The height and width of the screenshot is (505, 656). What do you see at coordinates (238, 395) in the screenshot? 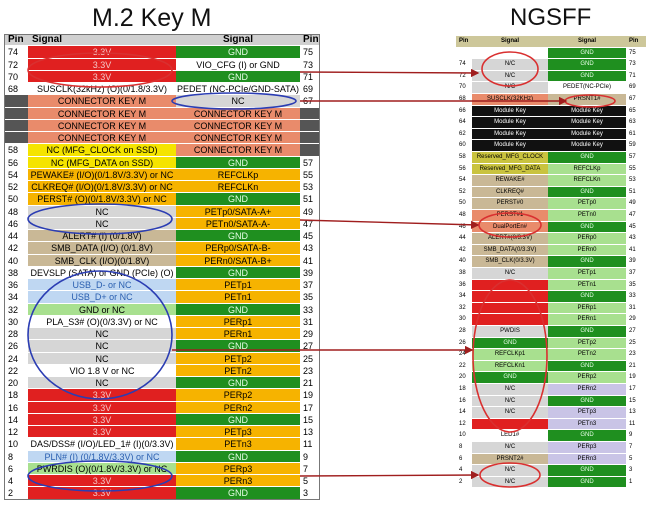
I see `m2-signal-cell: PERp2` at bounding box center [238, 395].